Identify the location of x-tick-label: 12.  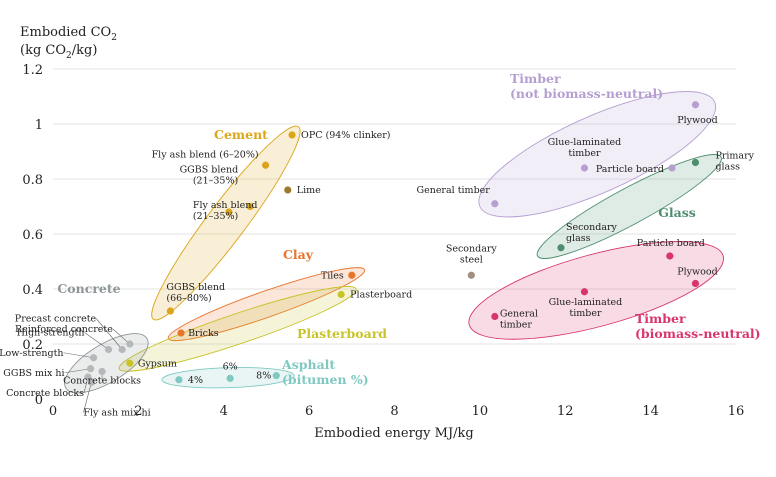
(565, 411).